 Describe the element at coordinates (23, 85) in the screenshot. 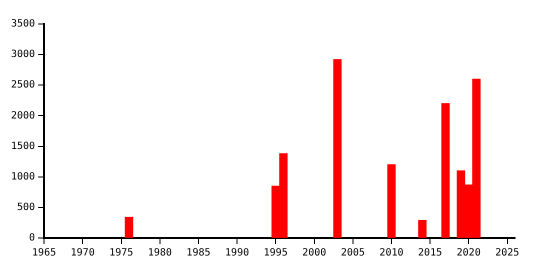

I see `y-tick-label: 2500` at that location.